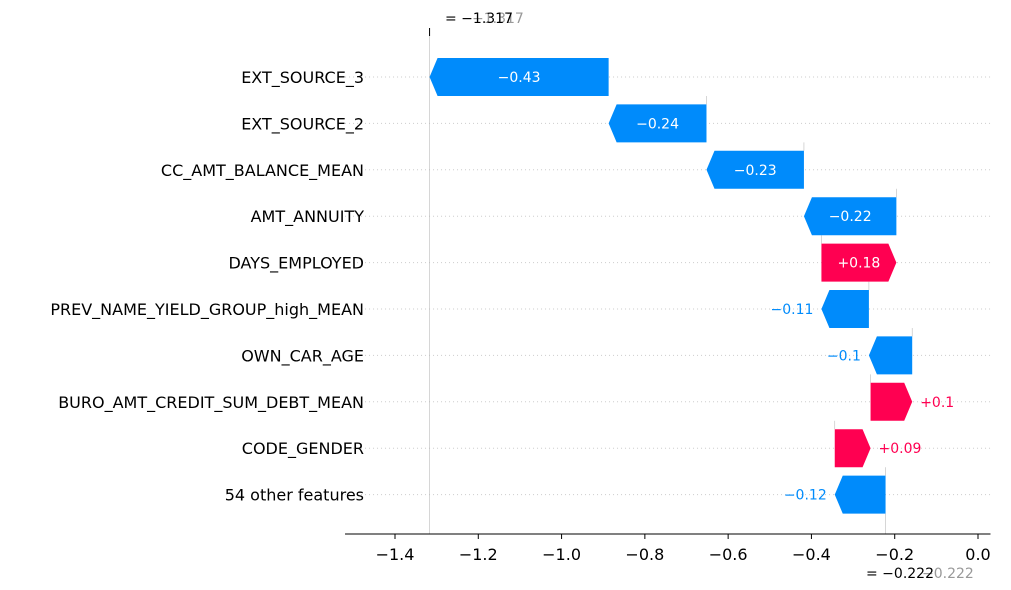 Image resolution: width=1011 pixels, height=590 pixels. I want to click on final-value-label: = −1.317, so click(479, 19).